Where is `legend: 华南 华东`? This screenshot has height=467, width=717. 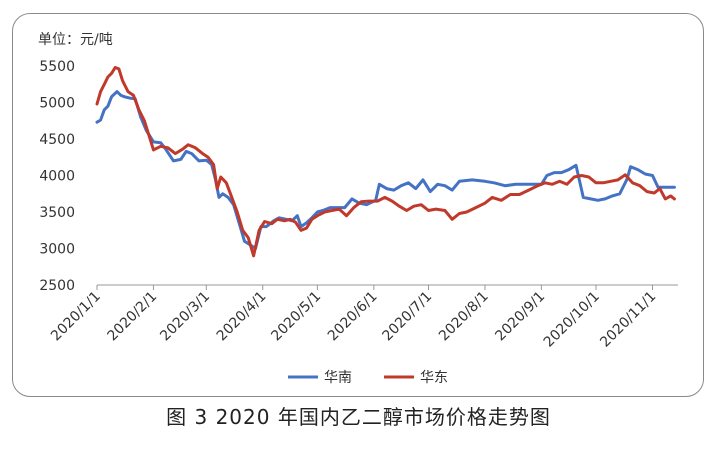
legend: 华南 华东 is located at coordinates (368, 378).